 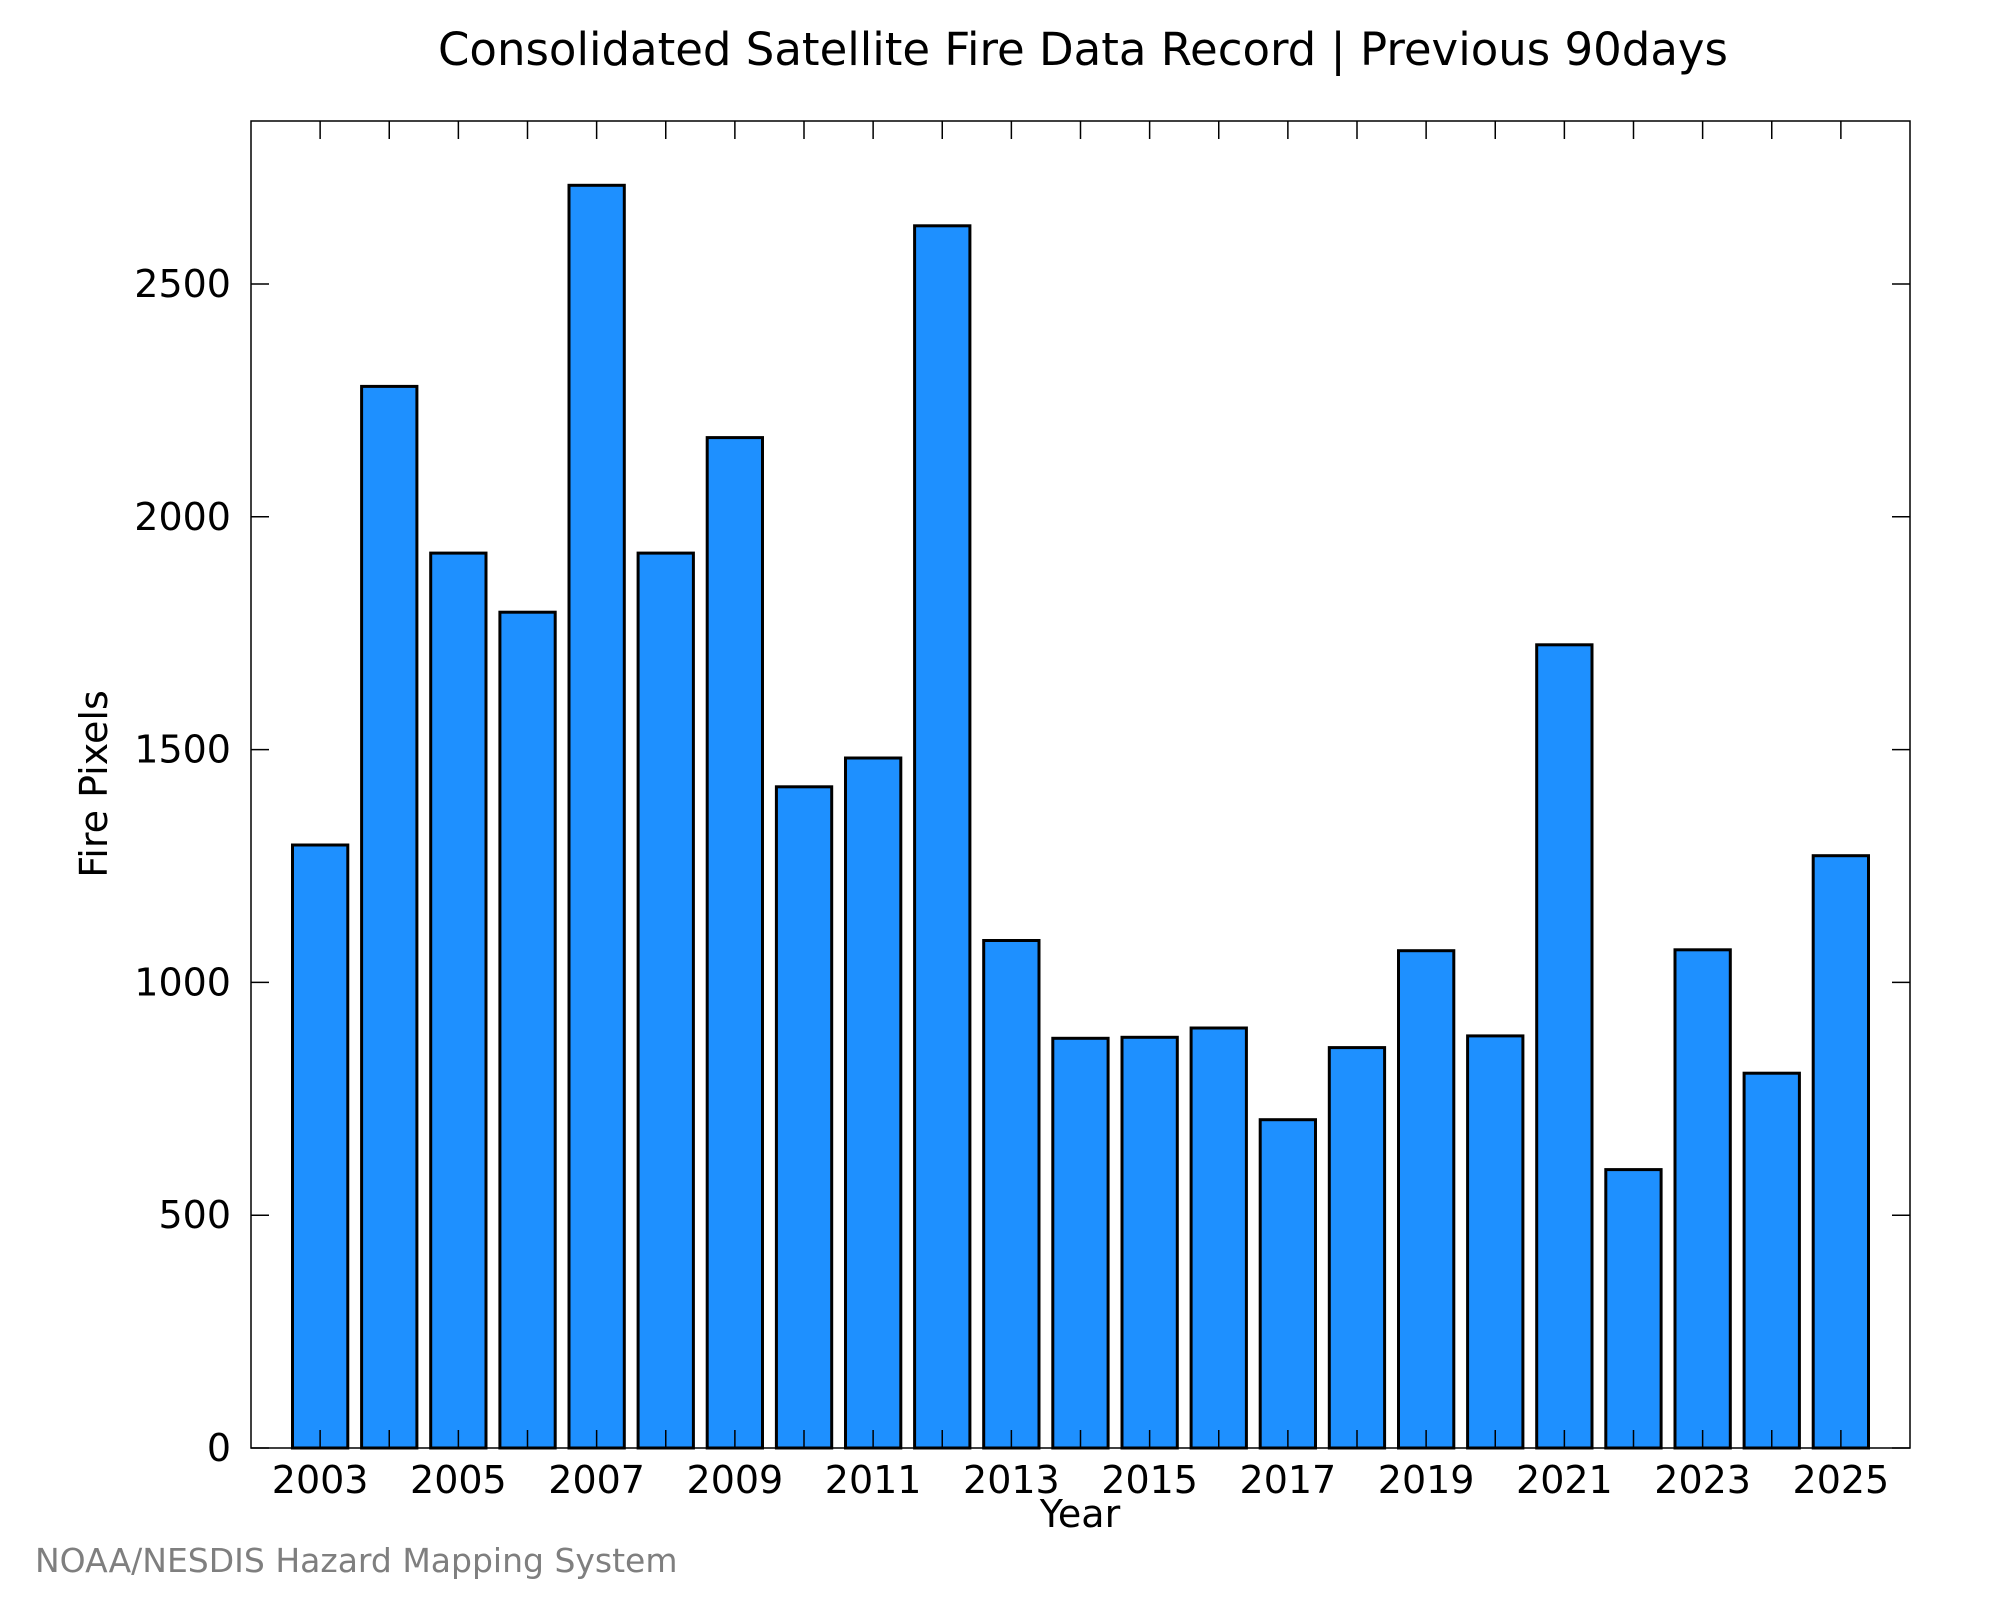 I want to click on y-tick-label-2500: 2500, so click(x=182, y=284).